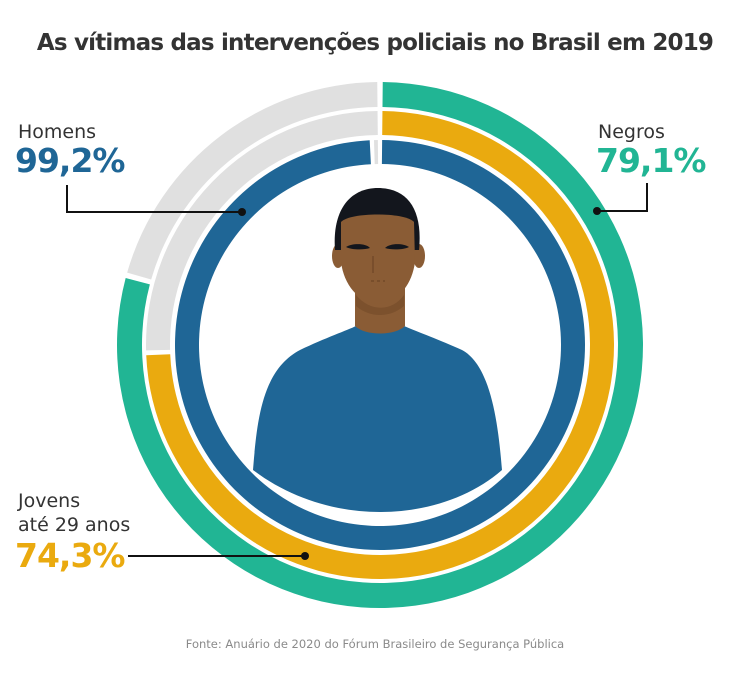  Describe the element at coordinates (651, 160) in the screenshot. I see `value-negros: 79,1%` at that location.